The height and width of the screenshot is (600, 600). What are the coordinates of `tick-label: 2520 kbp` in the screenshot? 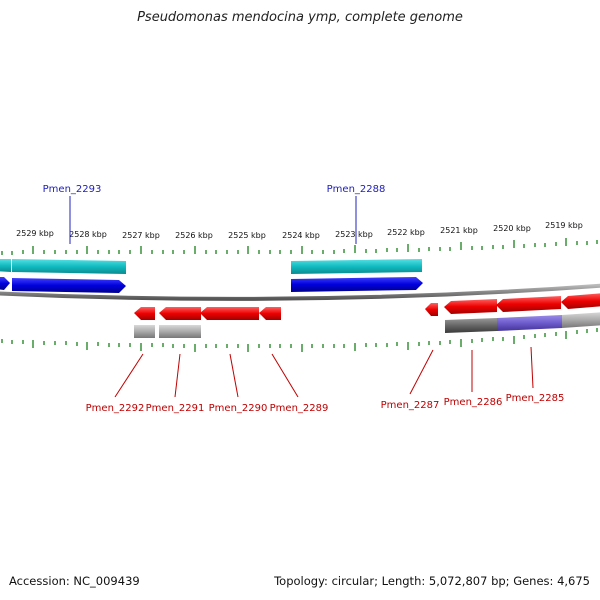 It's located at (512, 228).